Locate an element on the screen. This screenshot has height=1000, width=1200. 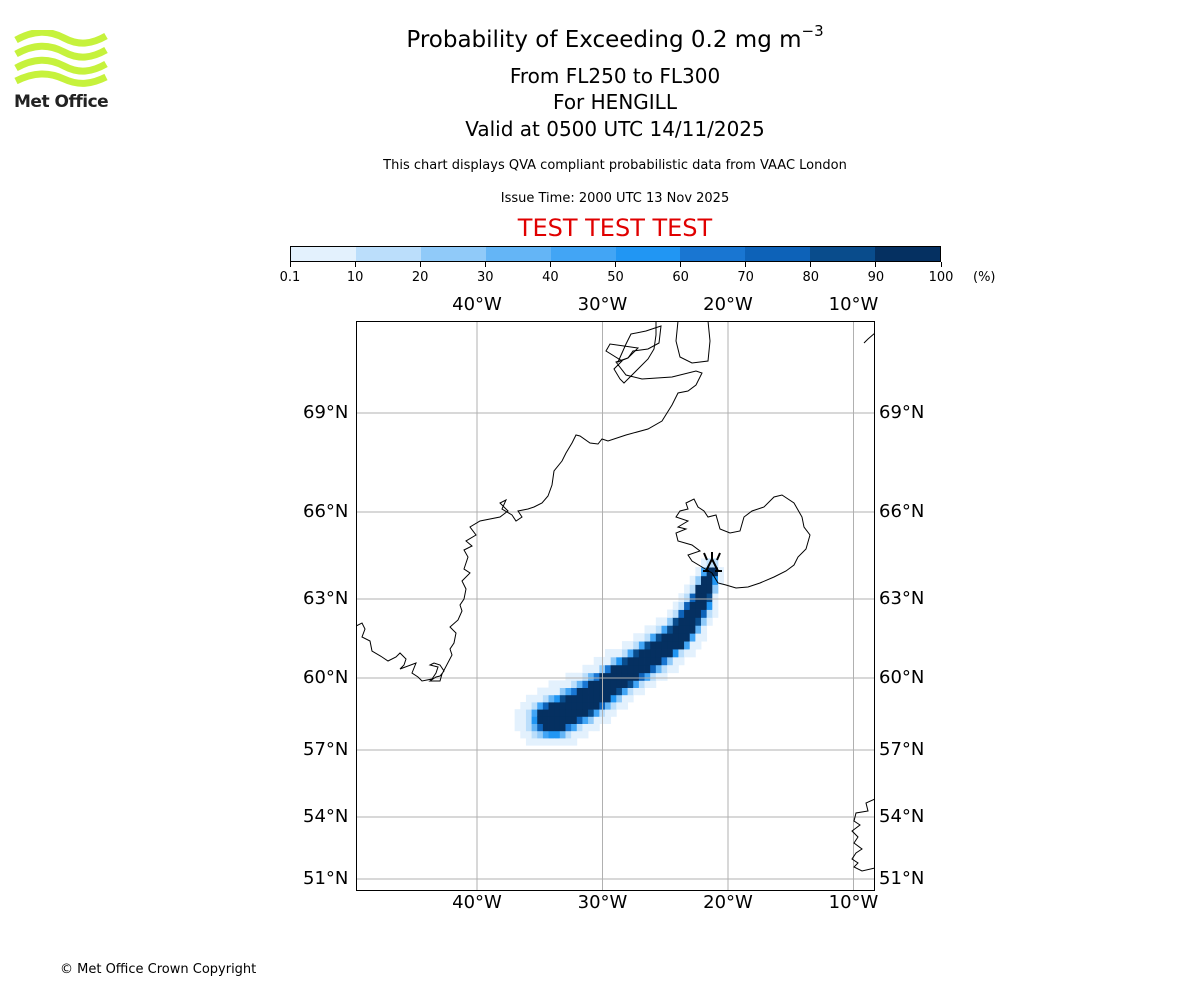
latitude-label-left: 54°N is located at coordinates (326, 816).